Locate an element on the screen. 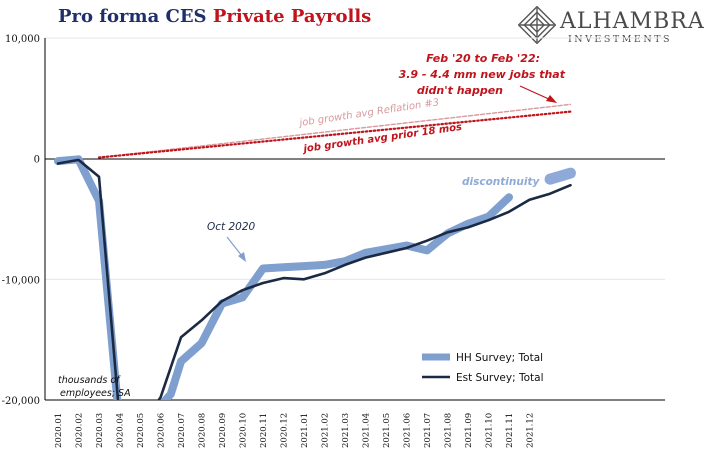 The height and width of the screenshot is (461, 705). logo: ALHAMBRA INVESTMENTS is located at coordinates (632, 28).